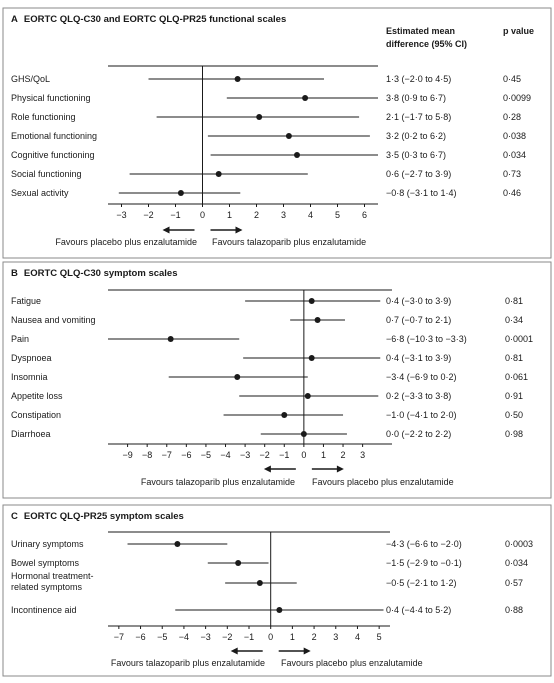 The width and height of the screenshot is (554, 683). What do you see at coordinates (426, 339) in the screenshot?
I see `estimate-ci-text: −6·8 (−10·3 to −3·3)` at bounding box center [426, 339].